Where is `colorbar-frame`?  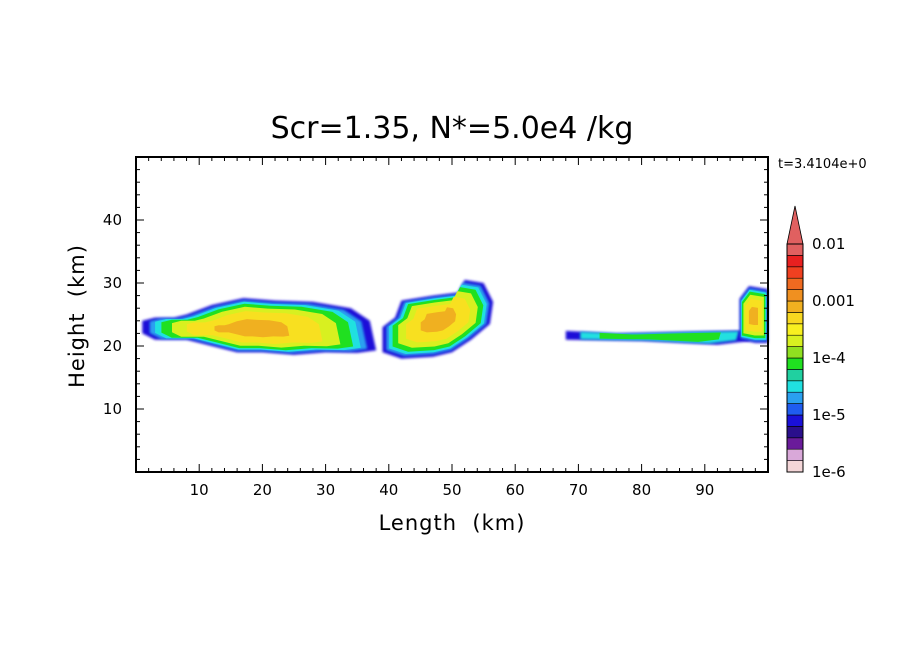 colorbar-frame is located at coordinates (795, 358).